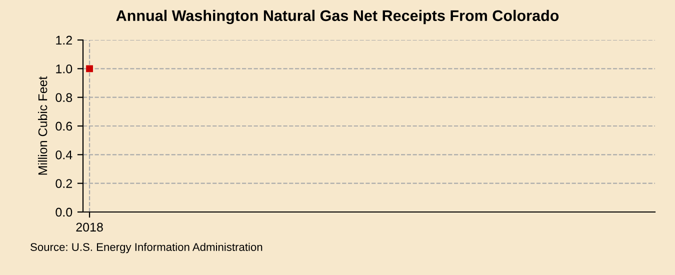 This screenshot has width=675, height=275. What do you see at coordinates (64, 40) in the screenshot?
I see `y-tick-label: 1.2` at bounding box center [64, 40].